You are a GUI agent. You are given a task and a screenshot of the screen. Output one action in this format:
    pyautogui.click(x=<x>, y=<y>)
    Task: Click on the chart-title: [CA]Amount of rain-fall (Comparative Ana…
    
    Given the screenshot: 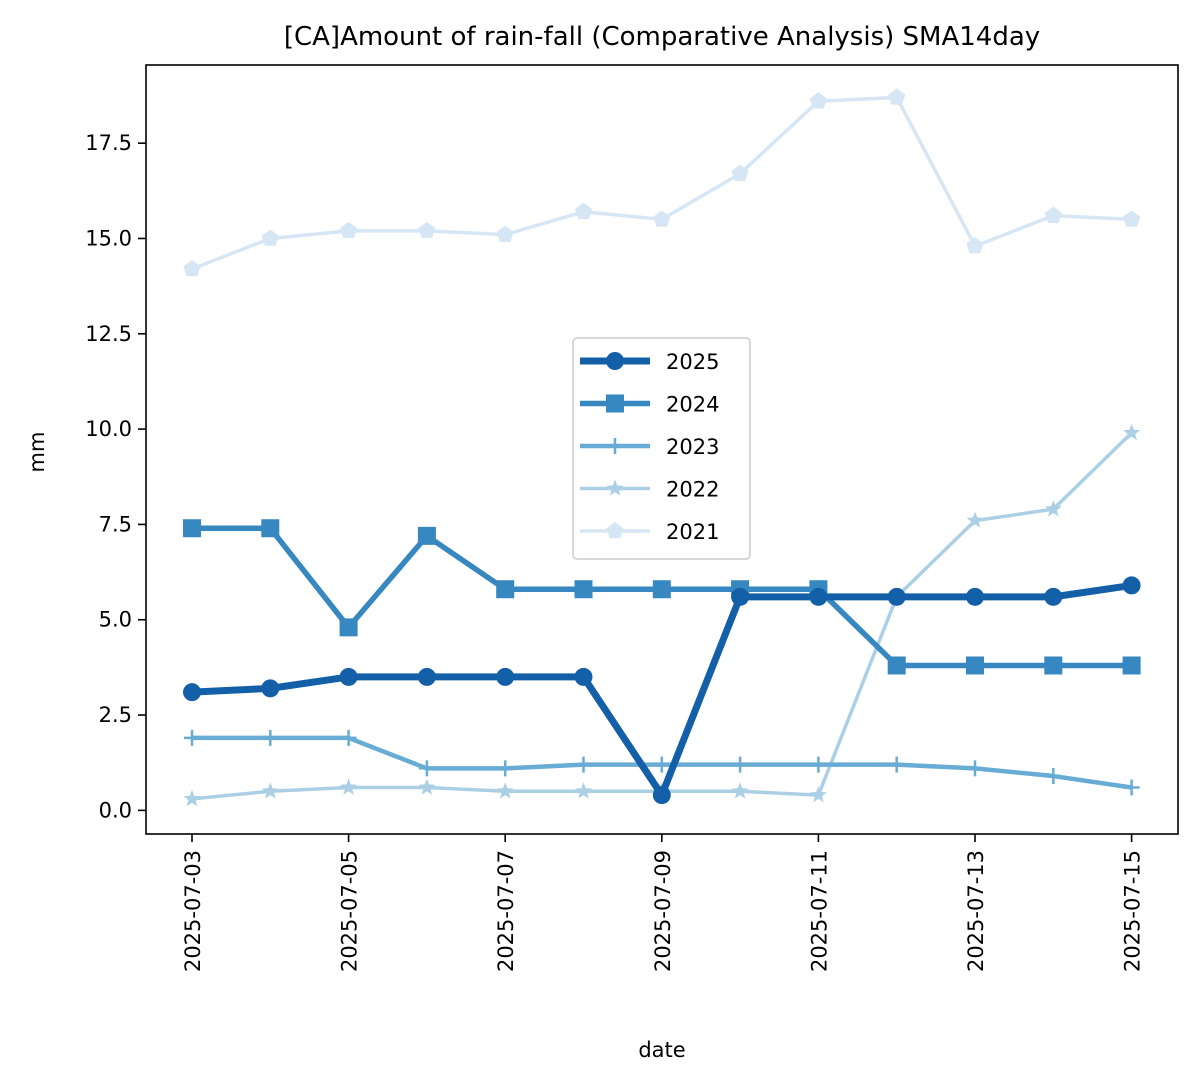 What is the action you would take?
    pyautogui.click(x=662, y=37)
    